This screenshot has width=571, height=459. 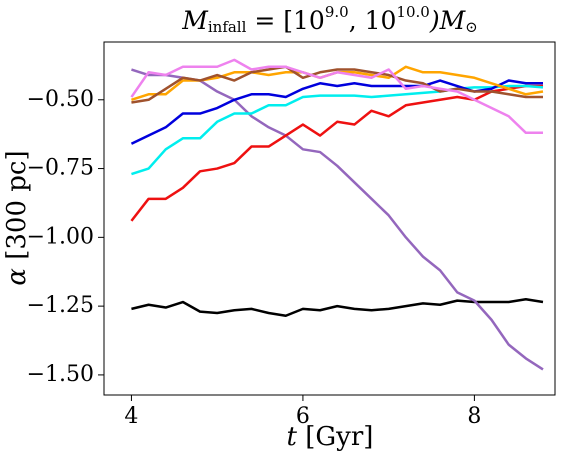 What do you see at coordinates (60, 99) in the screenshot?
I see `y-tick-label: −0.50` at bounding box center [60, 99].